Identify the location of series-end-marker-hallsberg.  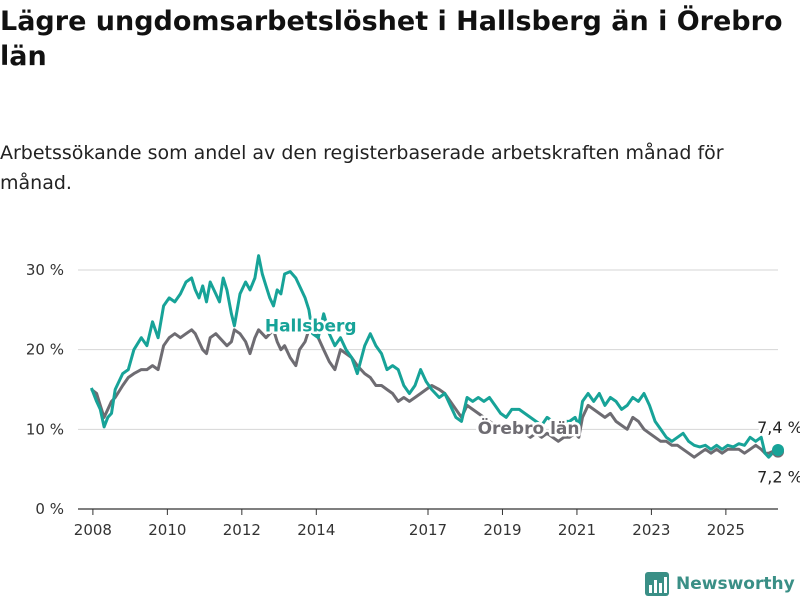
(778, 450).